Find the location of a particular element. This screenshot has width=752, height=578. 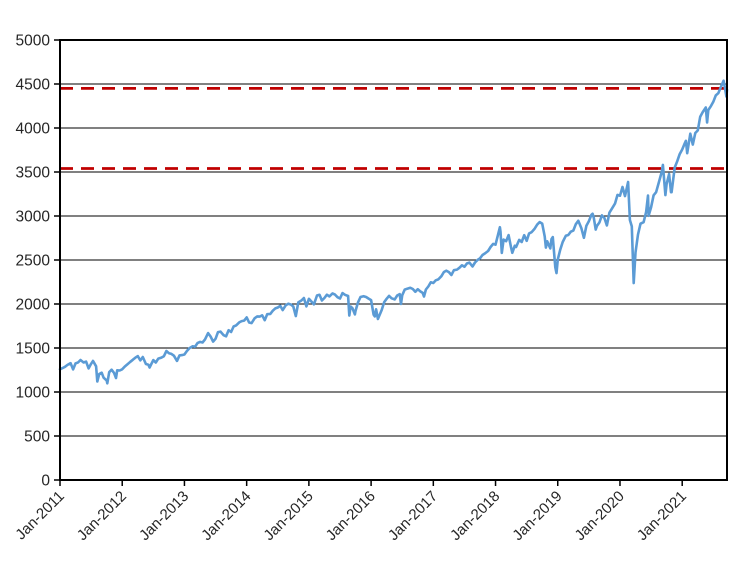

x-axis-label: Jan-2011 is located at coordinates (39, 515).